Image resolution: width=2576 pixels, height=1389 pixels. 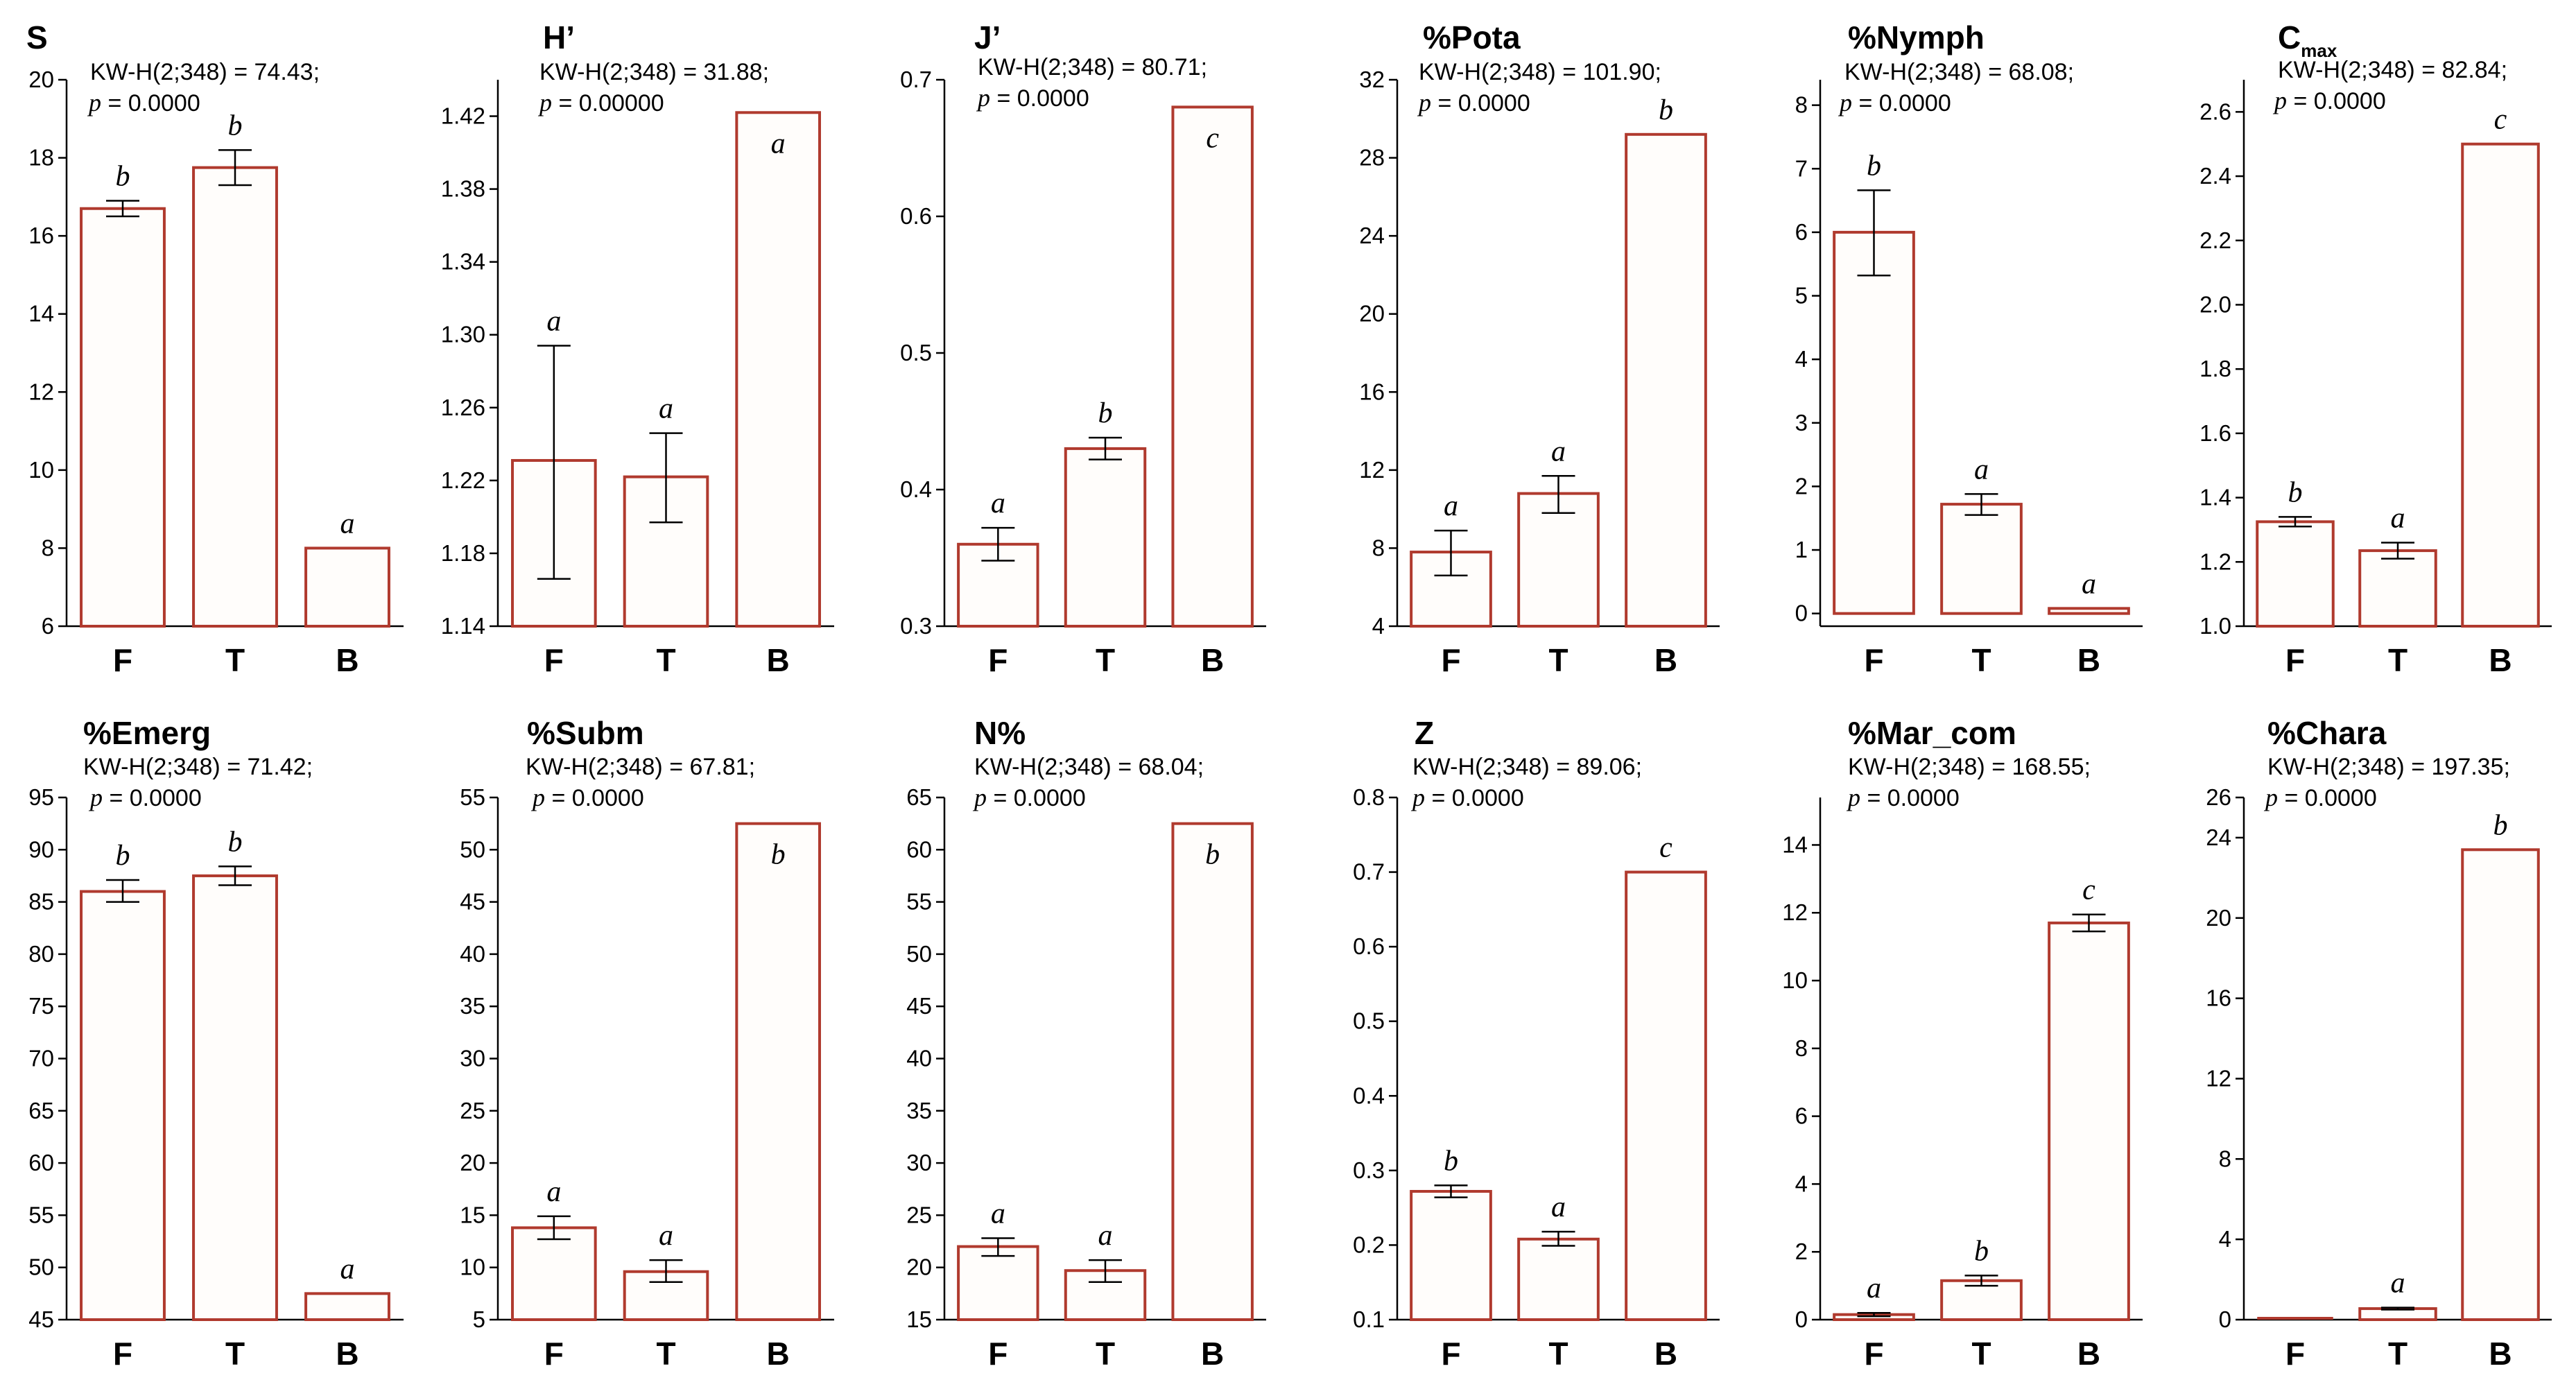 I want to click on y-tick-label: 4, so click(x=1801, y=359).